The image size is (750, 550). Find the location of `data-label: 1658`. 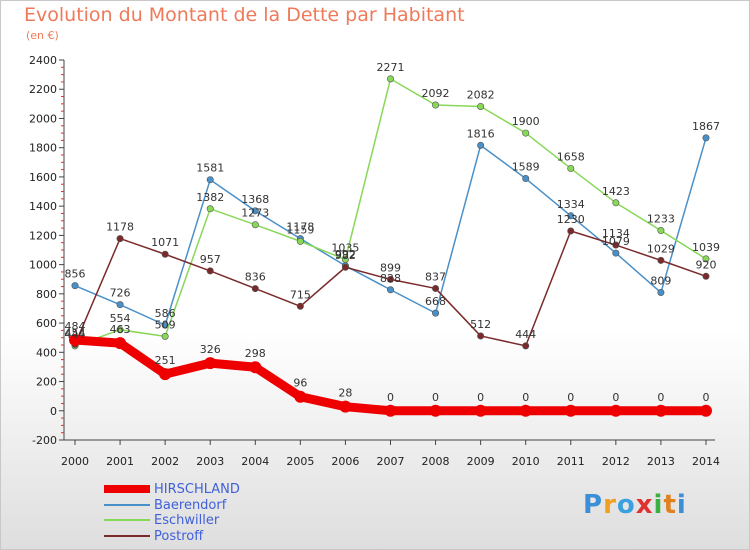

data-label: 1658 is located at coordinates (571, 156).